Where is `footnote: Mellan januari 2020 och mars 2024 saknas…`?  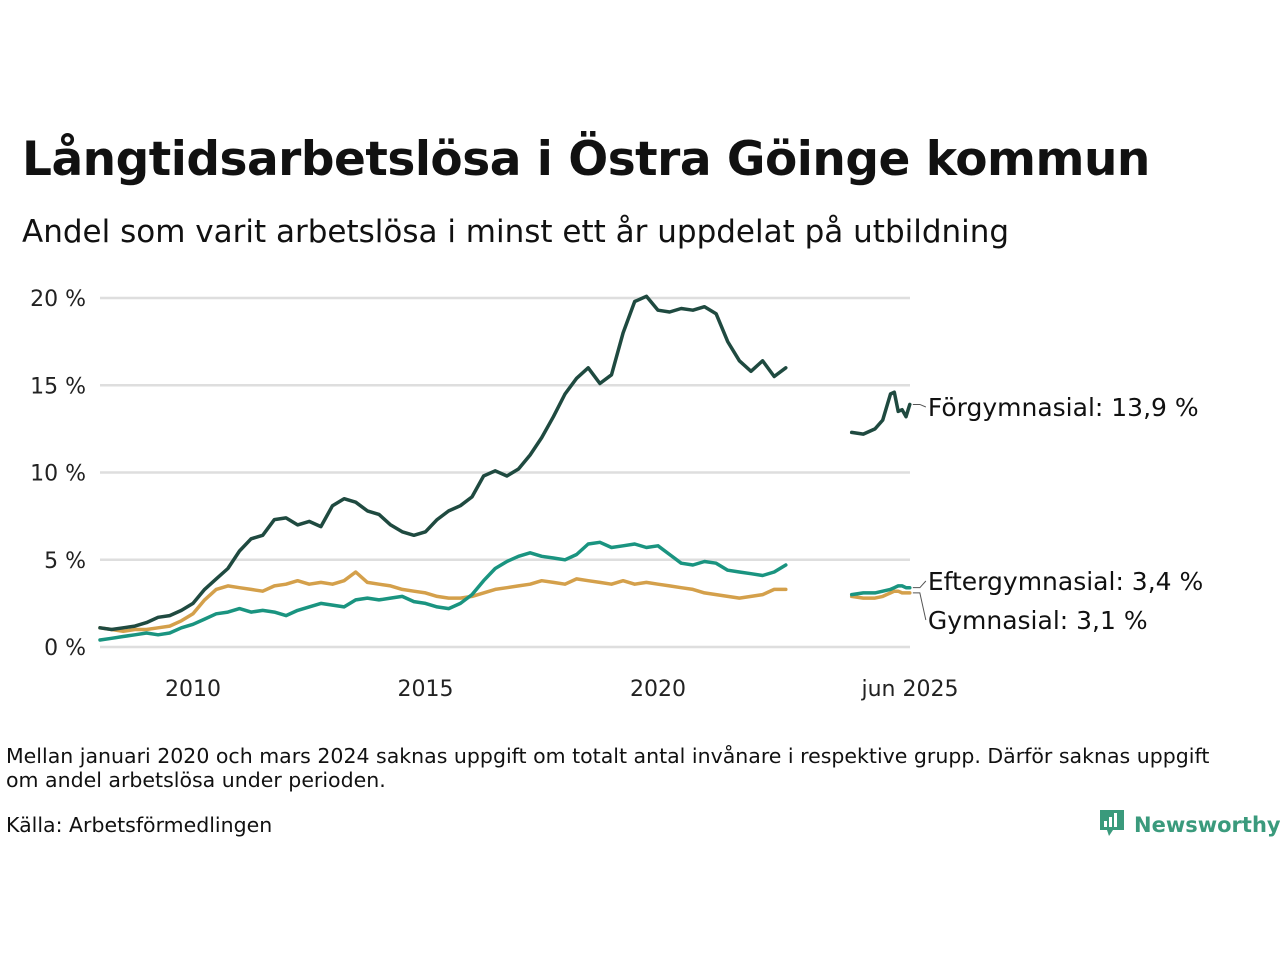 footnote: Mellan januari 2020 och mars 2024 saknas… is located at coordinates (608, 768).